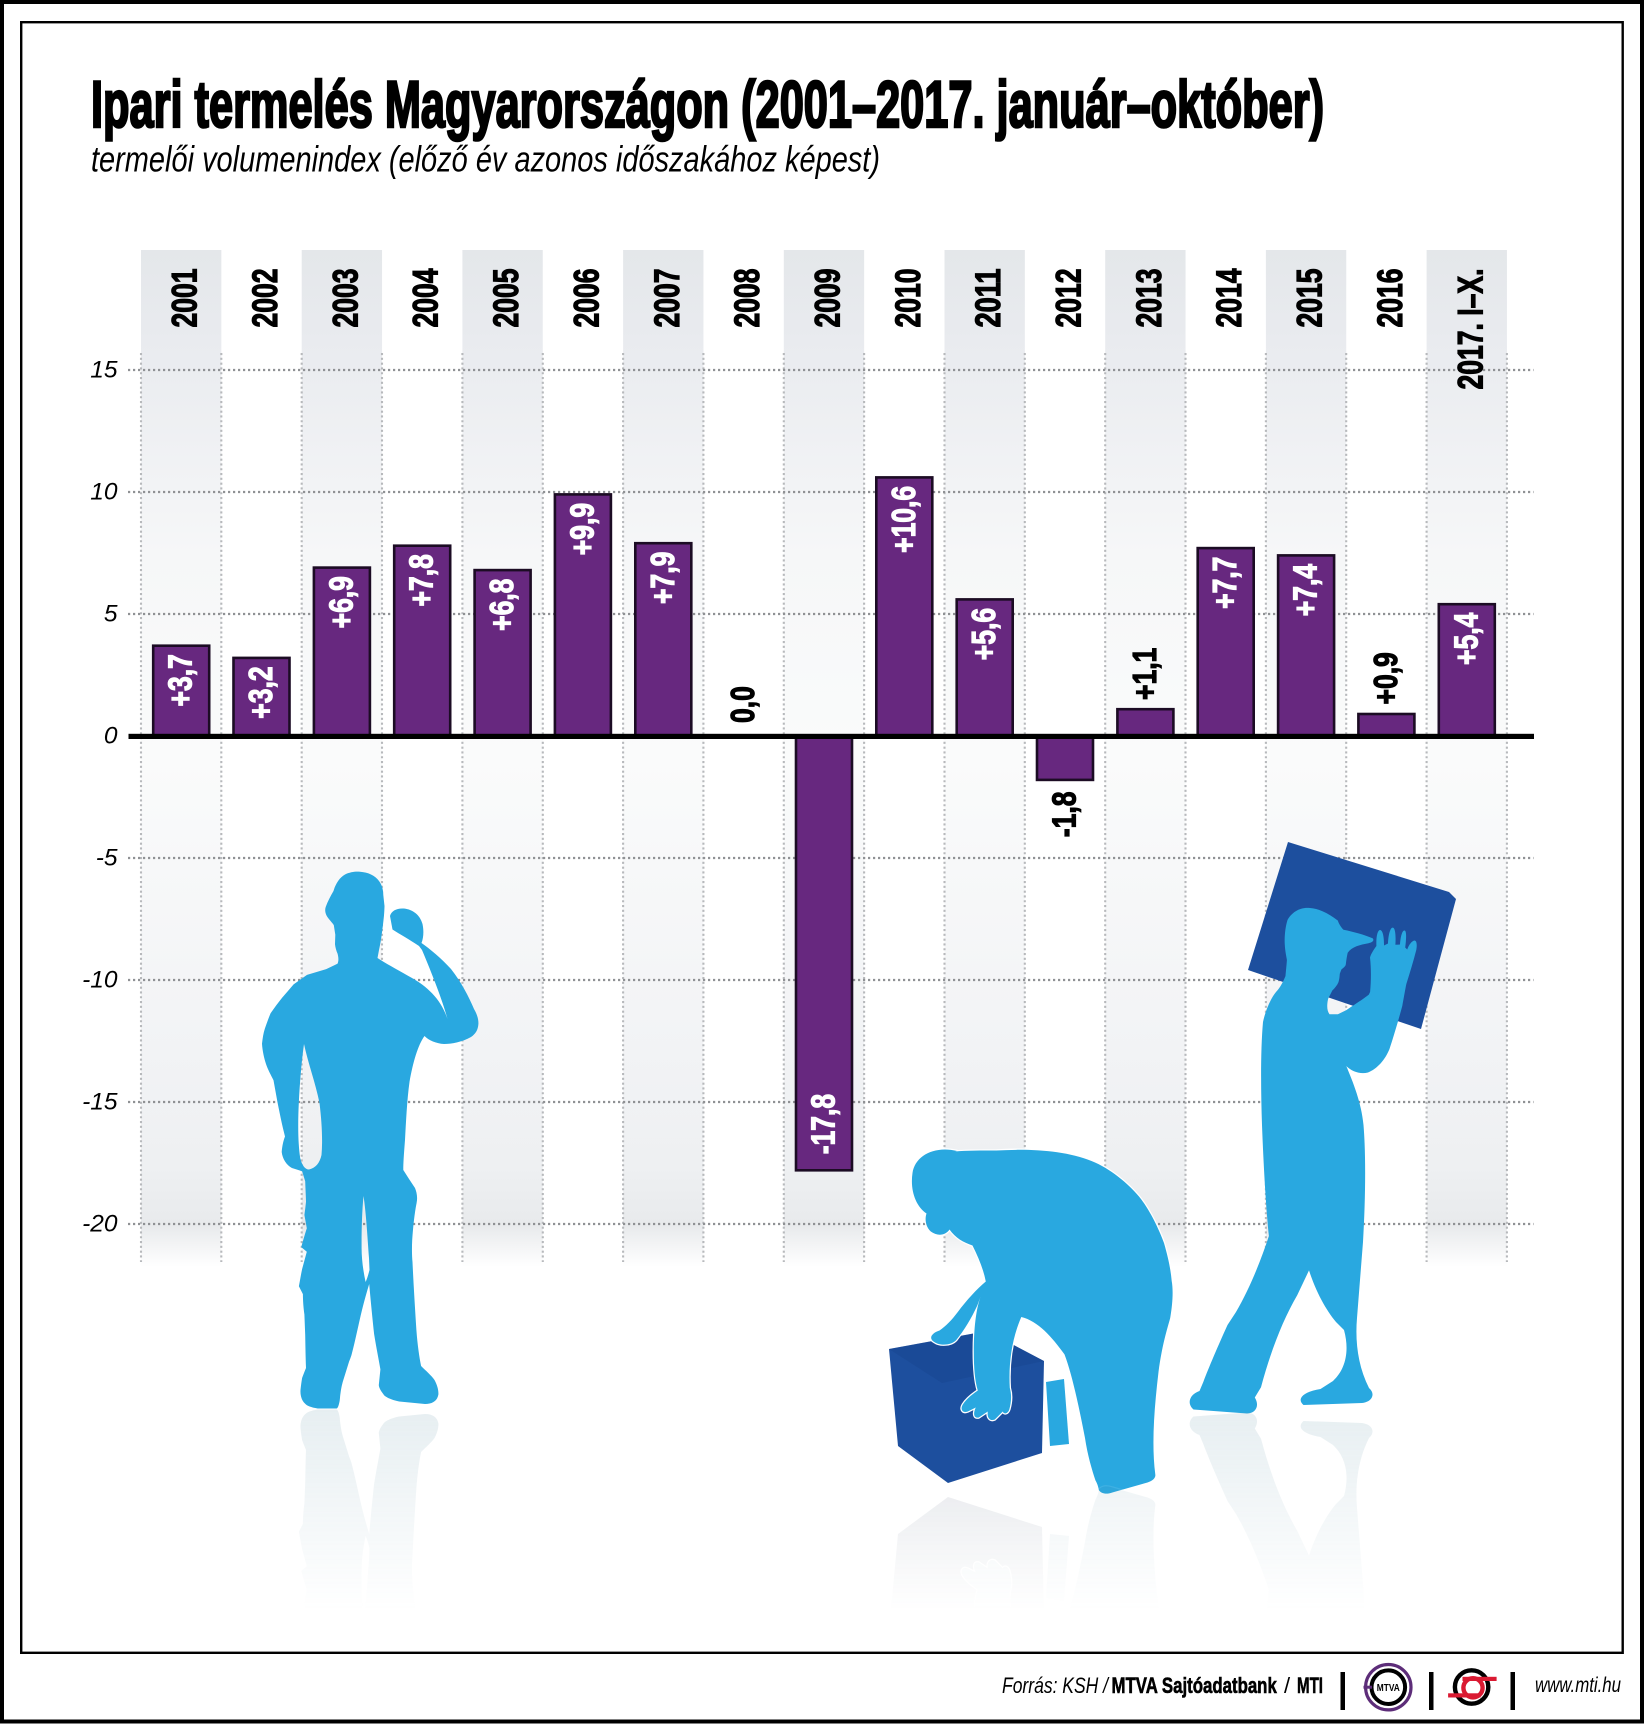  What do you see at coordinates (828, 298) in the screenshot?
I see `svg-text: 2009` at bounding box center [828, 298].